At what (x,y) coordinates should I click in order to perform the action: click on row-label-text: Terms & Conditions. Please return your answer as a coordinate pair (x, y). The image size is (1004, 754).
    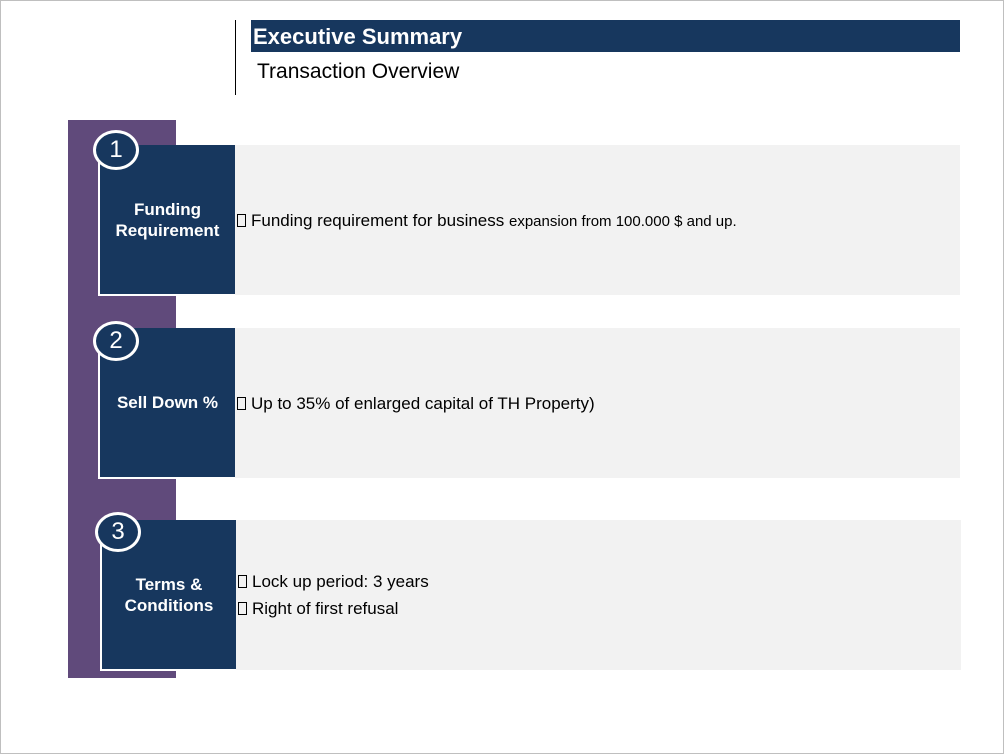
    Looking at the image, I should click on (169, 594).